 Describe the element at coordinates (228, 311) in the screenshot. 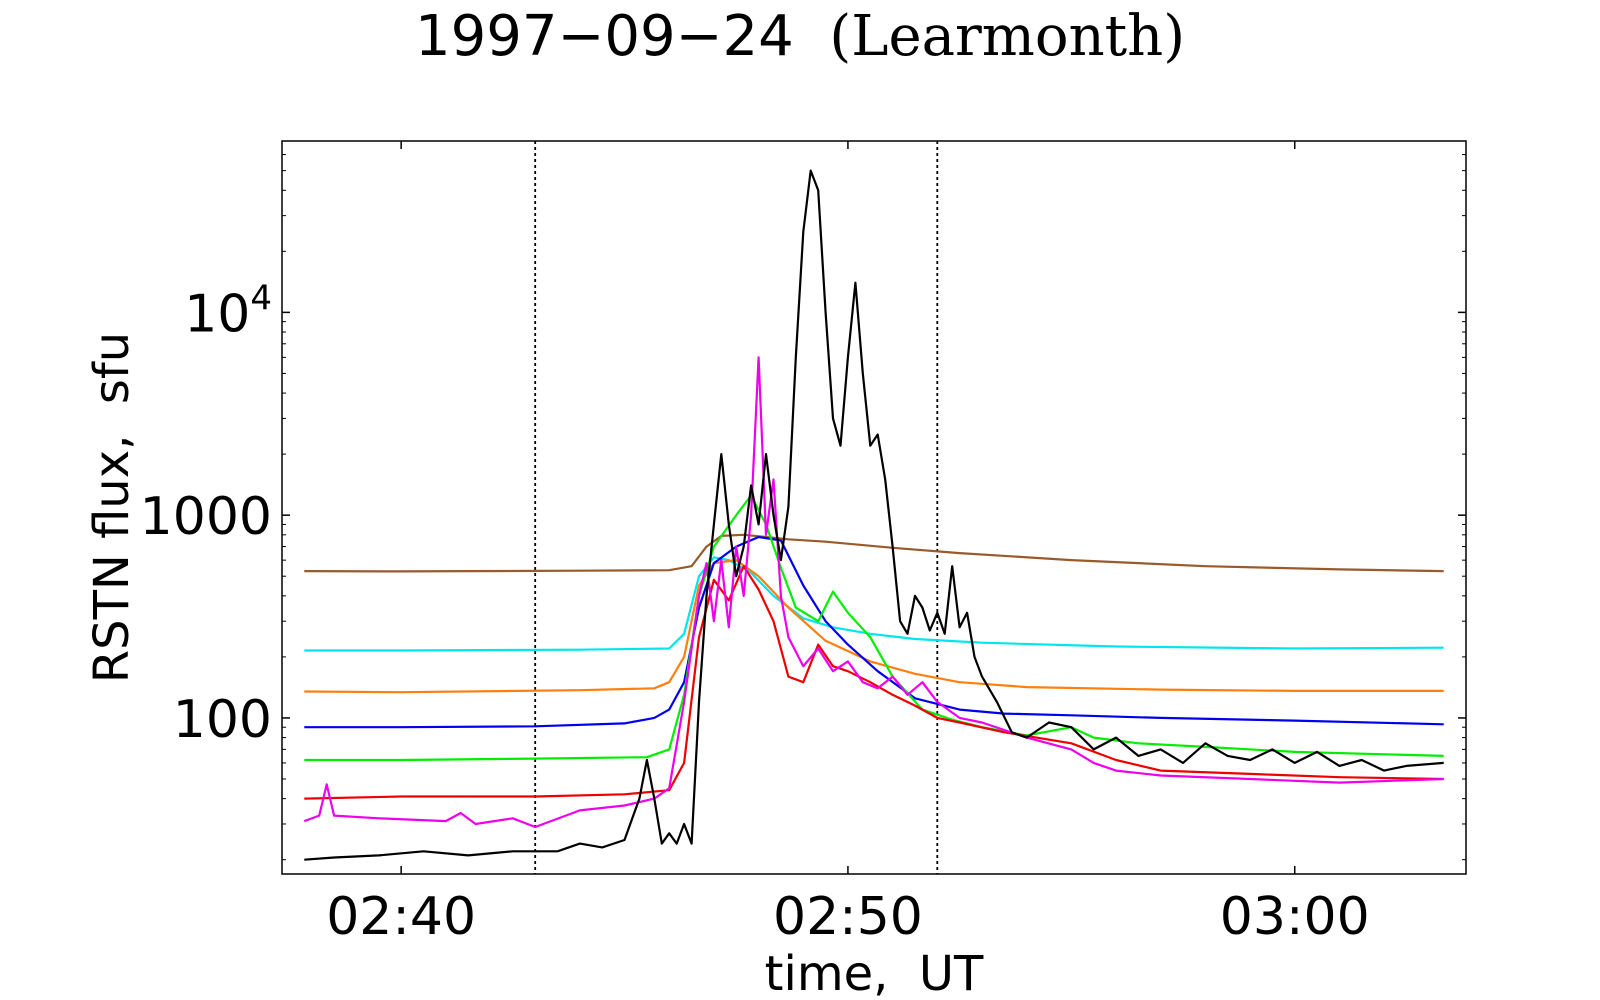

I see `y-tick-label-3: 104` at that location.